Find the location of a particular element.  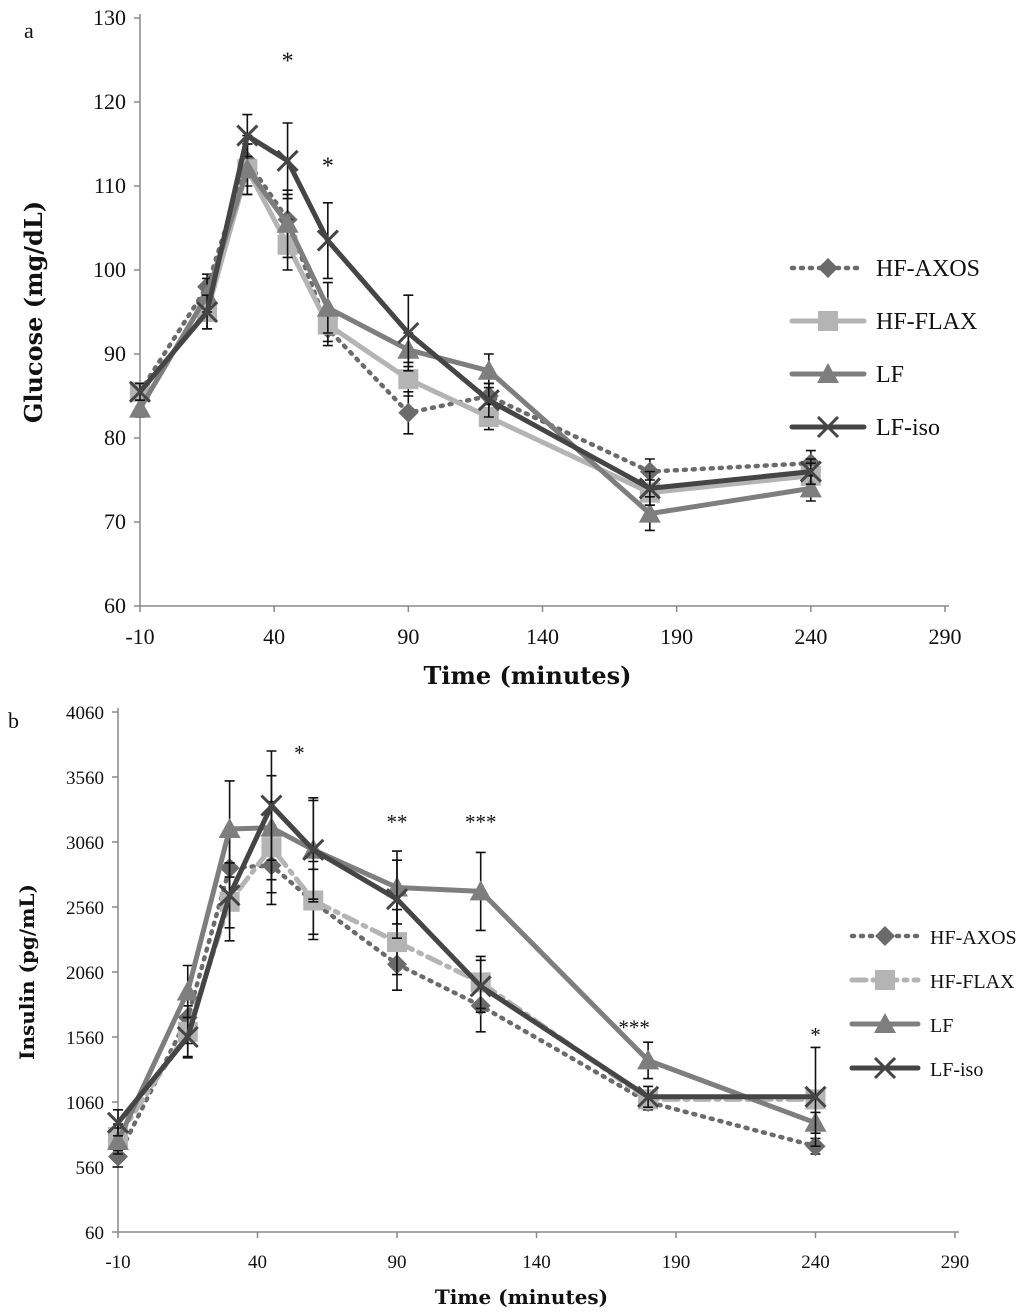

insulin-y-tick-label: 1060 is located at coordinates (85, 1103).